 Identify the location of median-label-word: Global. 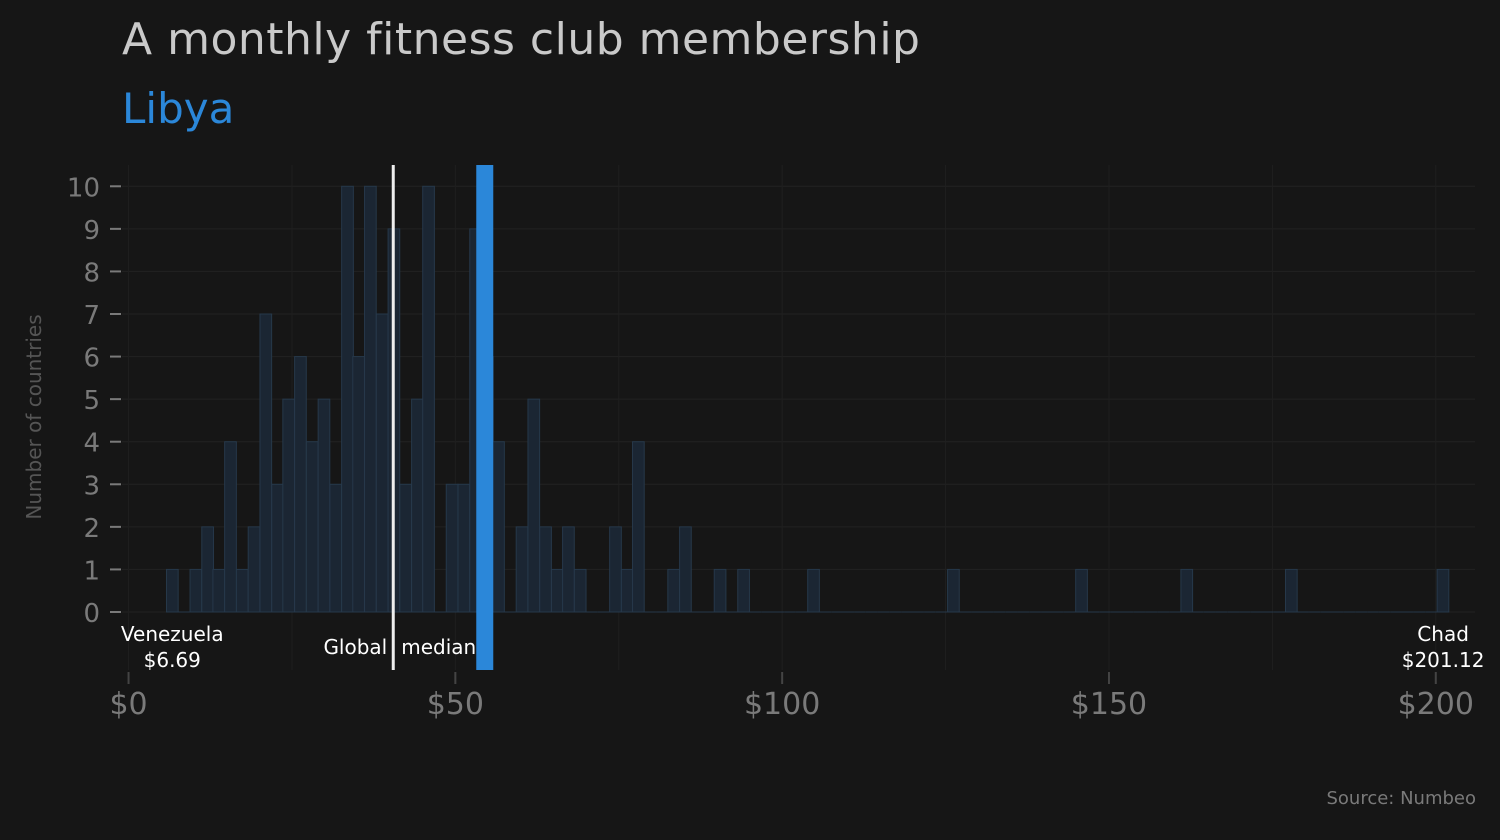
(355, 647).